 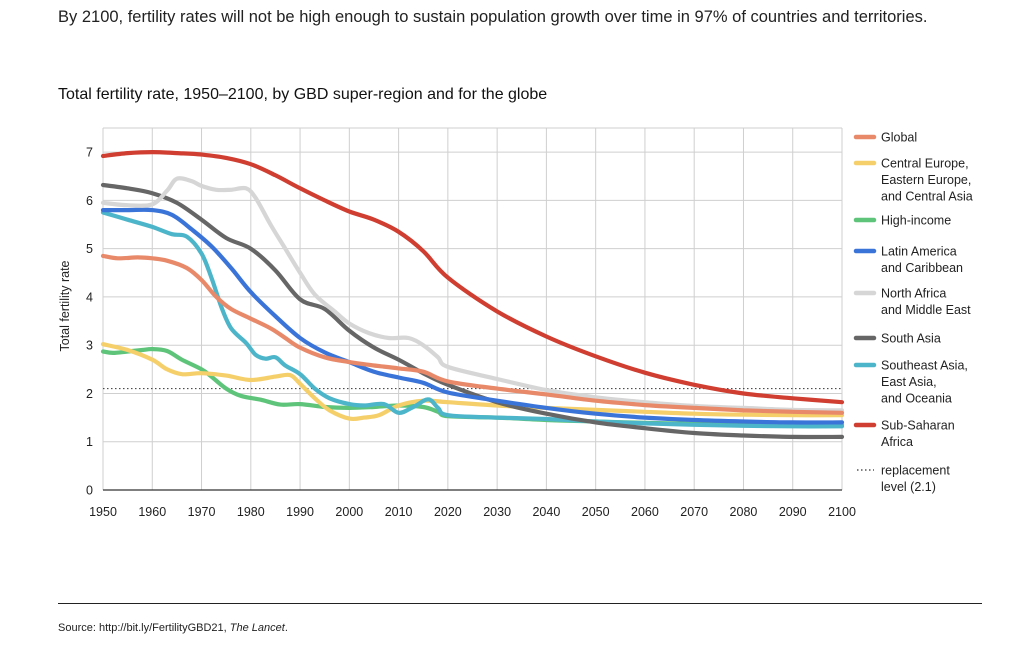 I want to click on source-prefix: Source: http://bit.ly/FertilityGBD21,, so click(x=144, y=628).